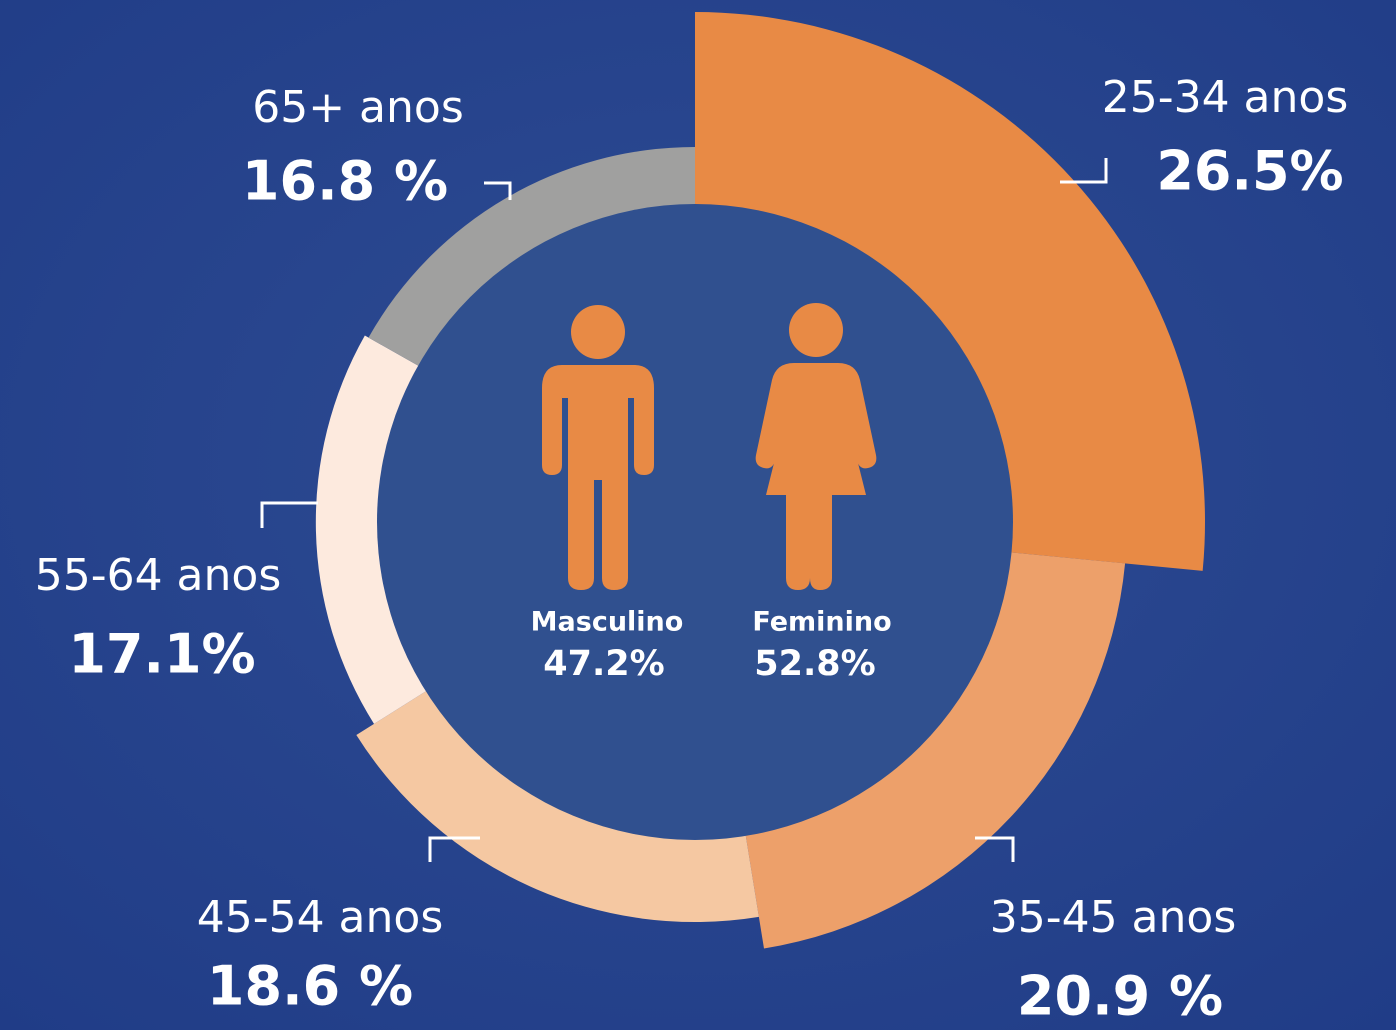 The image size is (1396, 1030). What do you see at coordinates (161, 654) in the screenshot?
I see `segment-value: 17.1%` at bounding box center [161, 654].